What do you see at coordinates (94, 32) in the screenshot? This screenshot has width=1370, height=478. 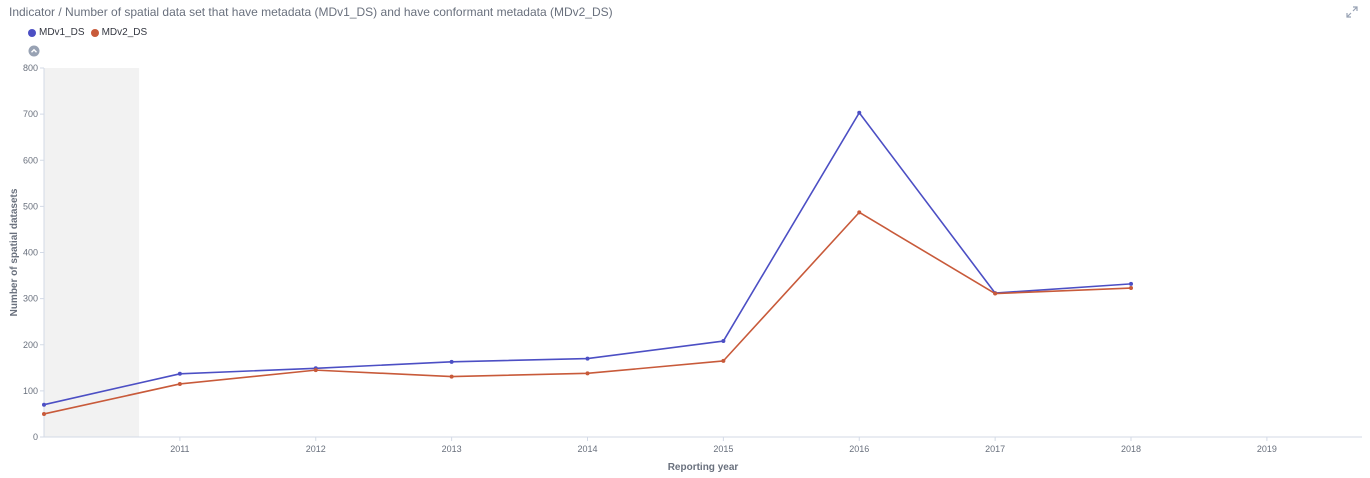 I see `legend-dot-mdv2` at bounding box center [94, 32].